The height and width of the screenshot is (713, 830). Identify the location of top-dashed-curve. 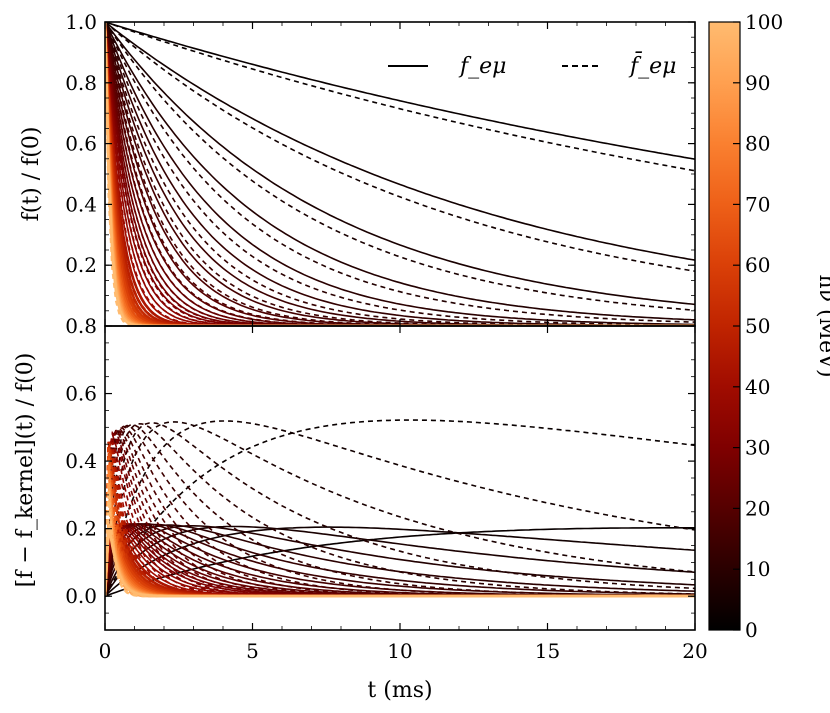
(400, 97).